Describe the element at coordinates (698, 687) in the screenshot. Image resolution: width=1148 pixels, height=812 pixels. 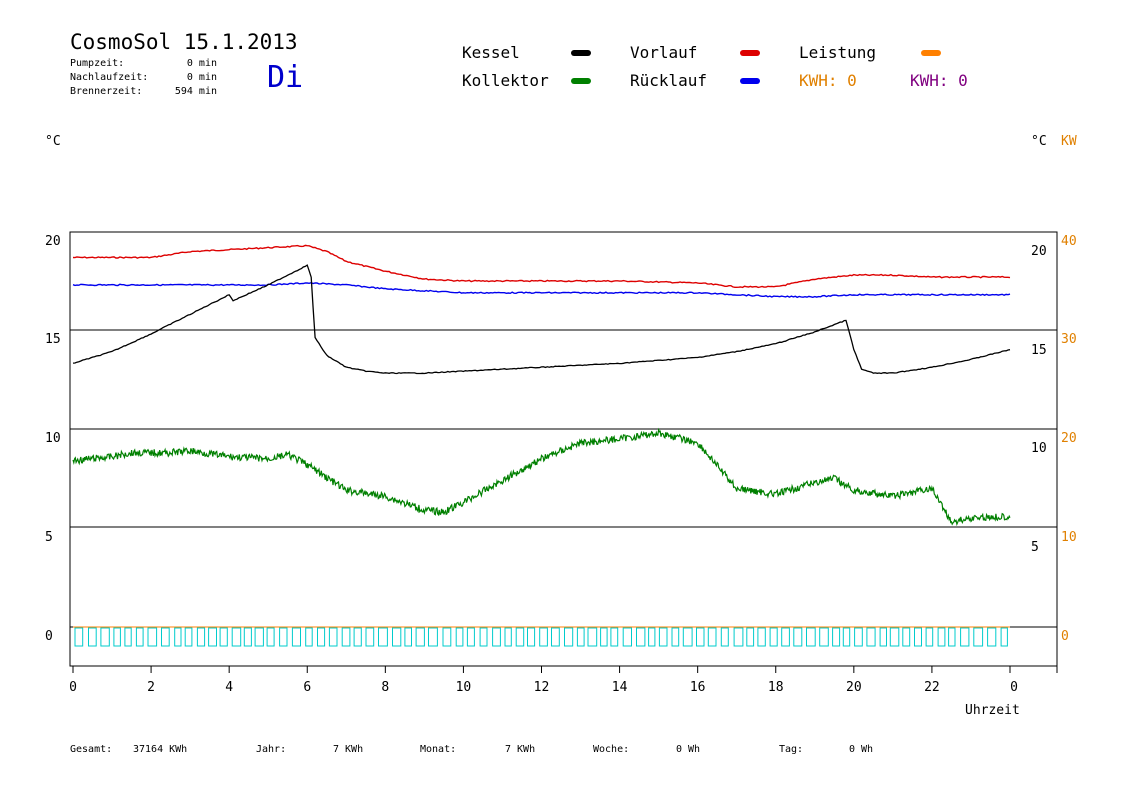
I see `x-tick-label: 16` at that location.